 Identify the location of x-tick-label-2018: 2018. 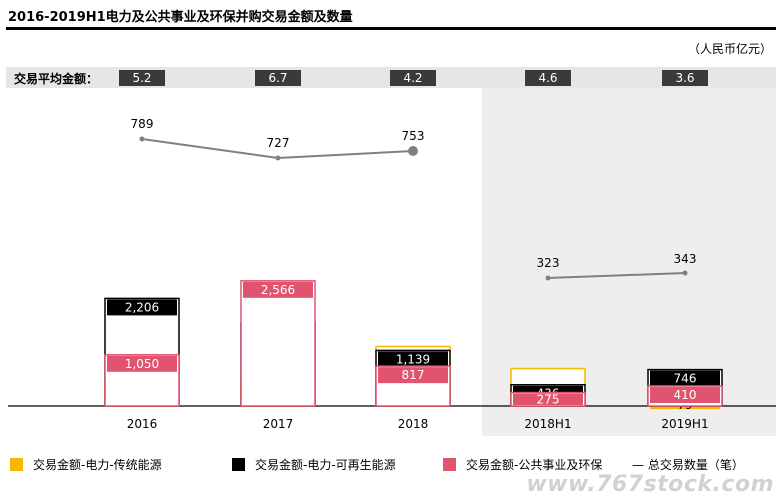
(413, 424).